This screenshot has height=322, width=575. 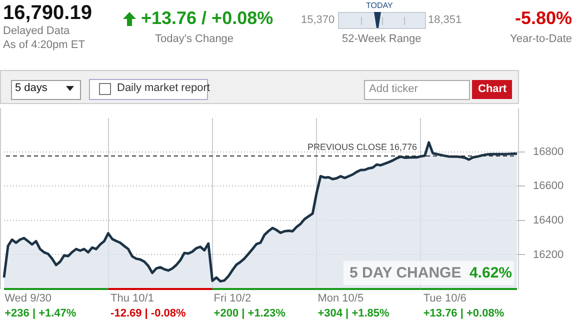 What do you see at coordinates (40, 314) in the screenshot?
I see `text: +236 | +1.47%` at bounding box center [40, 314].